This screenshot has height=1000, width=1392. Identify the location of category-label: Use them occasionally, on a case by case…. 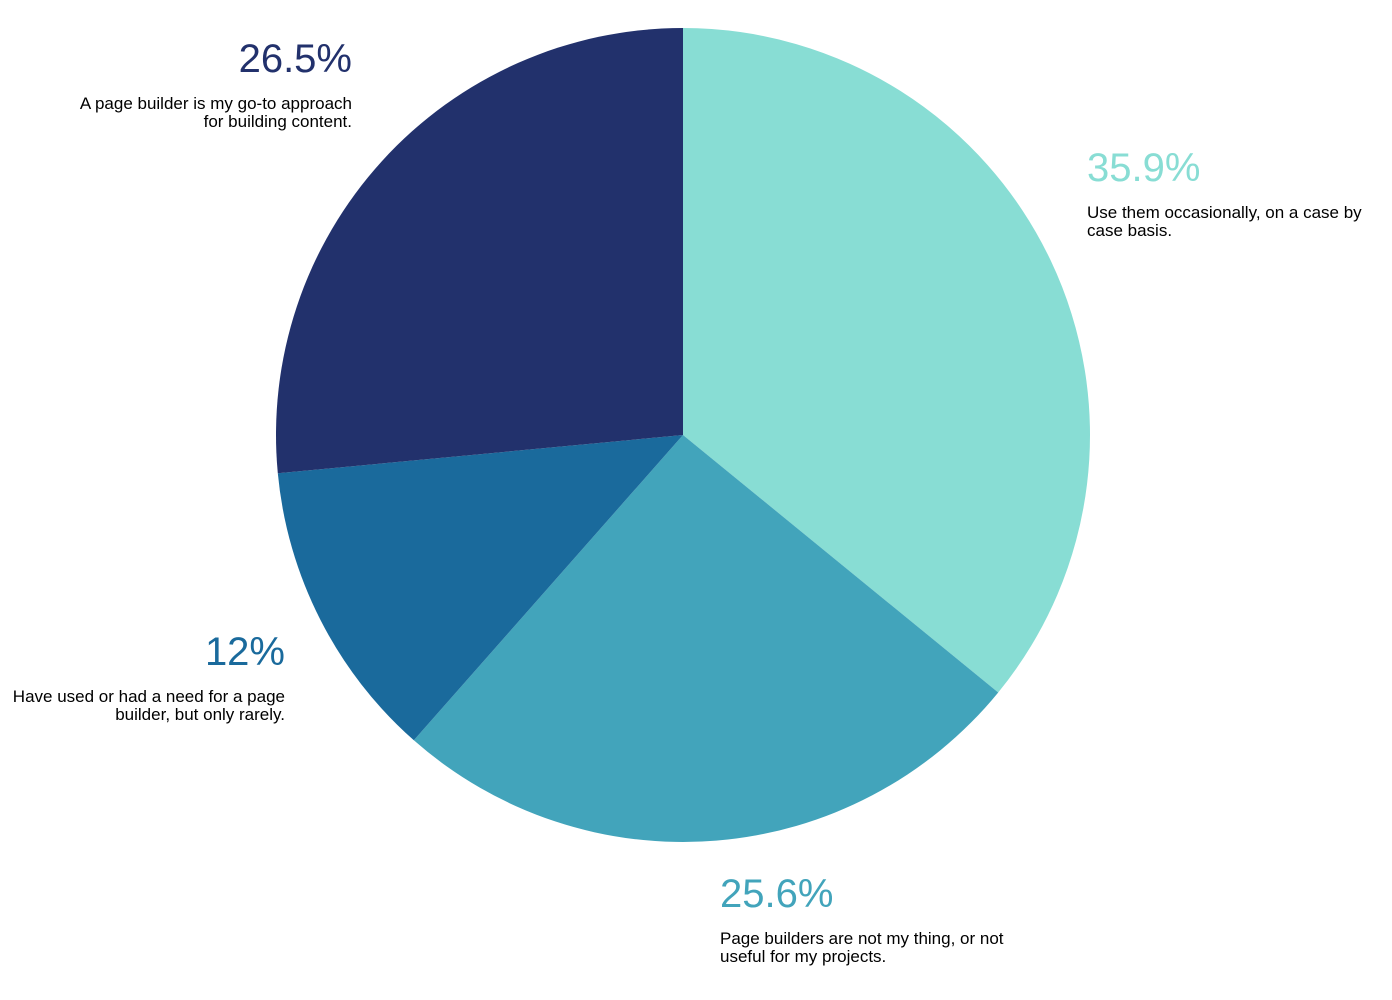
(1224, 221).